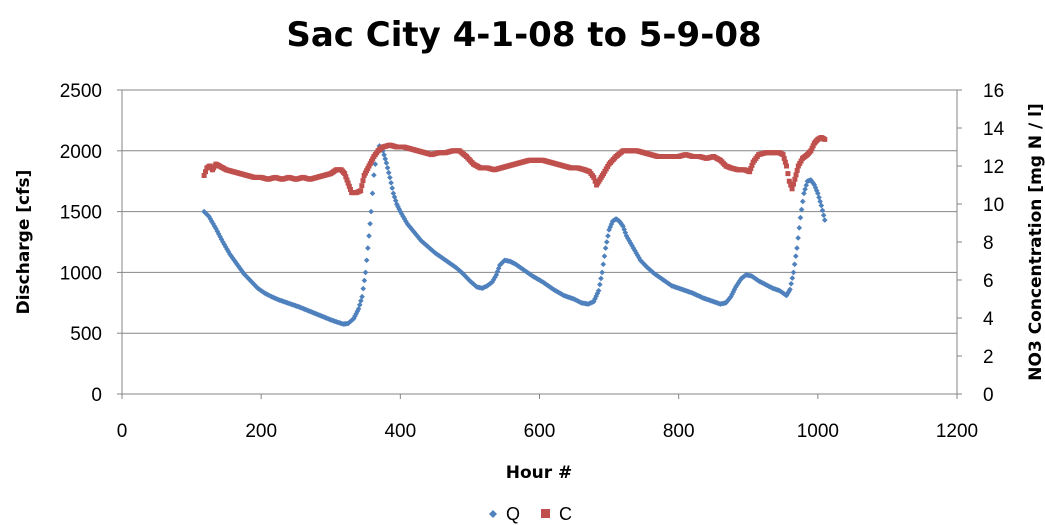 This screenshot has height=525, width=1045. I want to click on y-tick-label: 2000, so click(81, 152).